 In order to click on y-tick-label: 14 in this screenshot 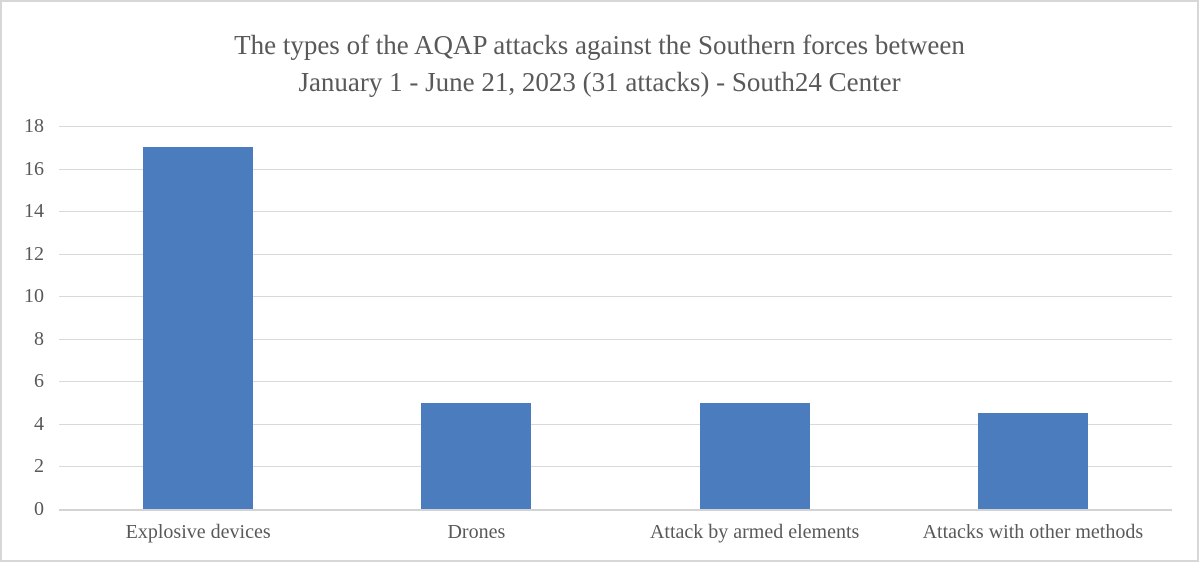, I will do `click(34, 211)`.